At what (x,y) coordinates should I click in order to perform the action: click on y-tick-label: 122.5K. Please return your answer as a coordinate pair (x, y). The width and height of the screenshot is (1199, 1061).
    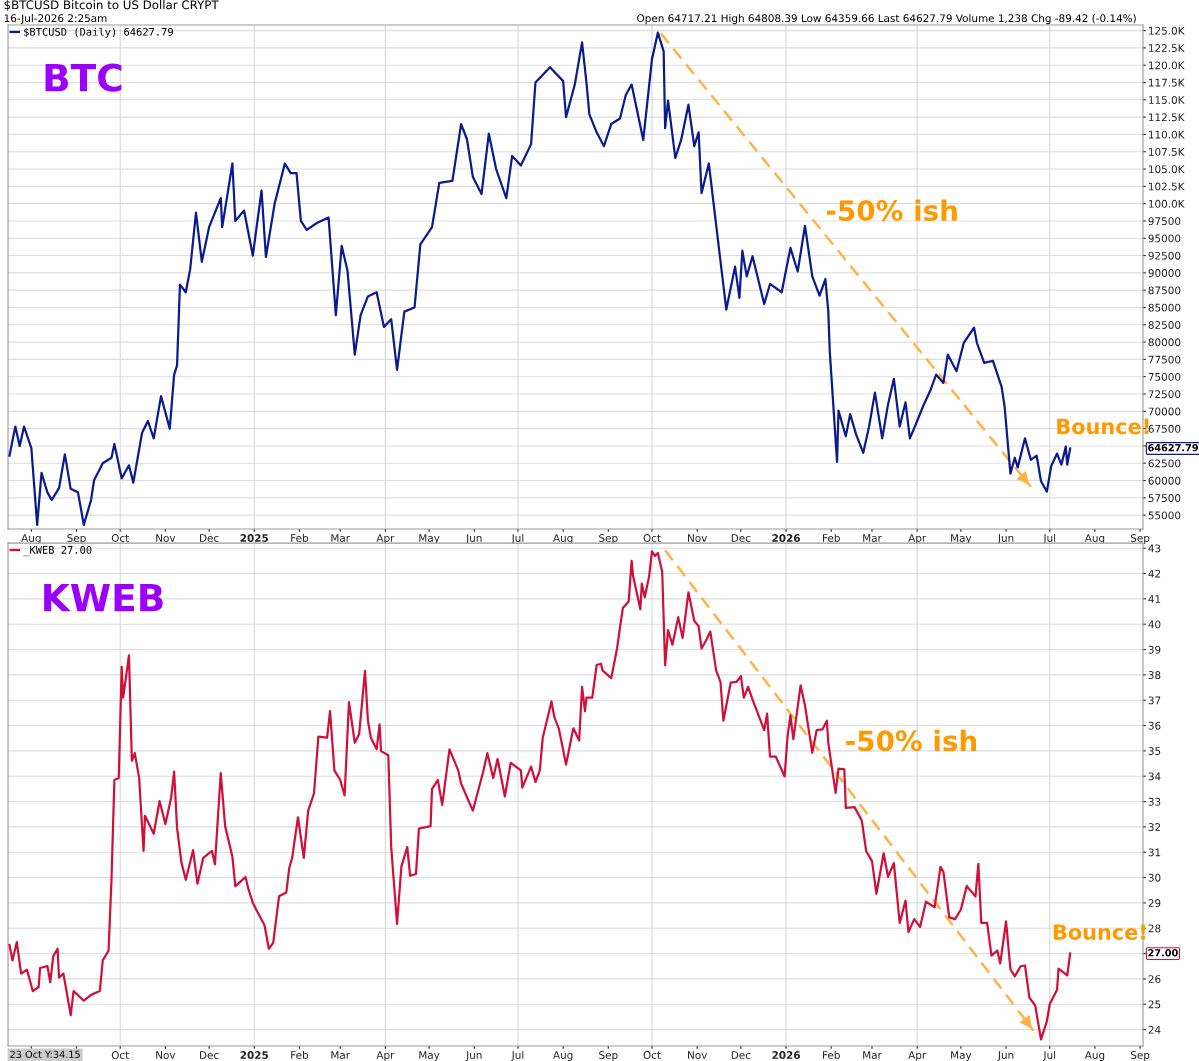
    Looking at the image, I should click on (1167, 48).